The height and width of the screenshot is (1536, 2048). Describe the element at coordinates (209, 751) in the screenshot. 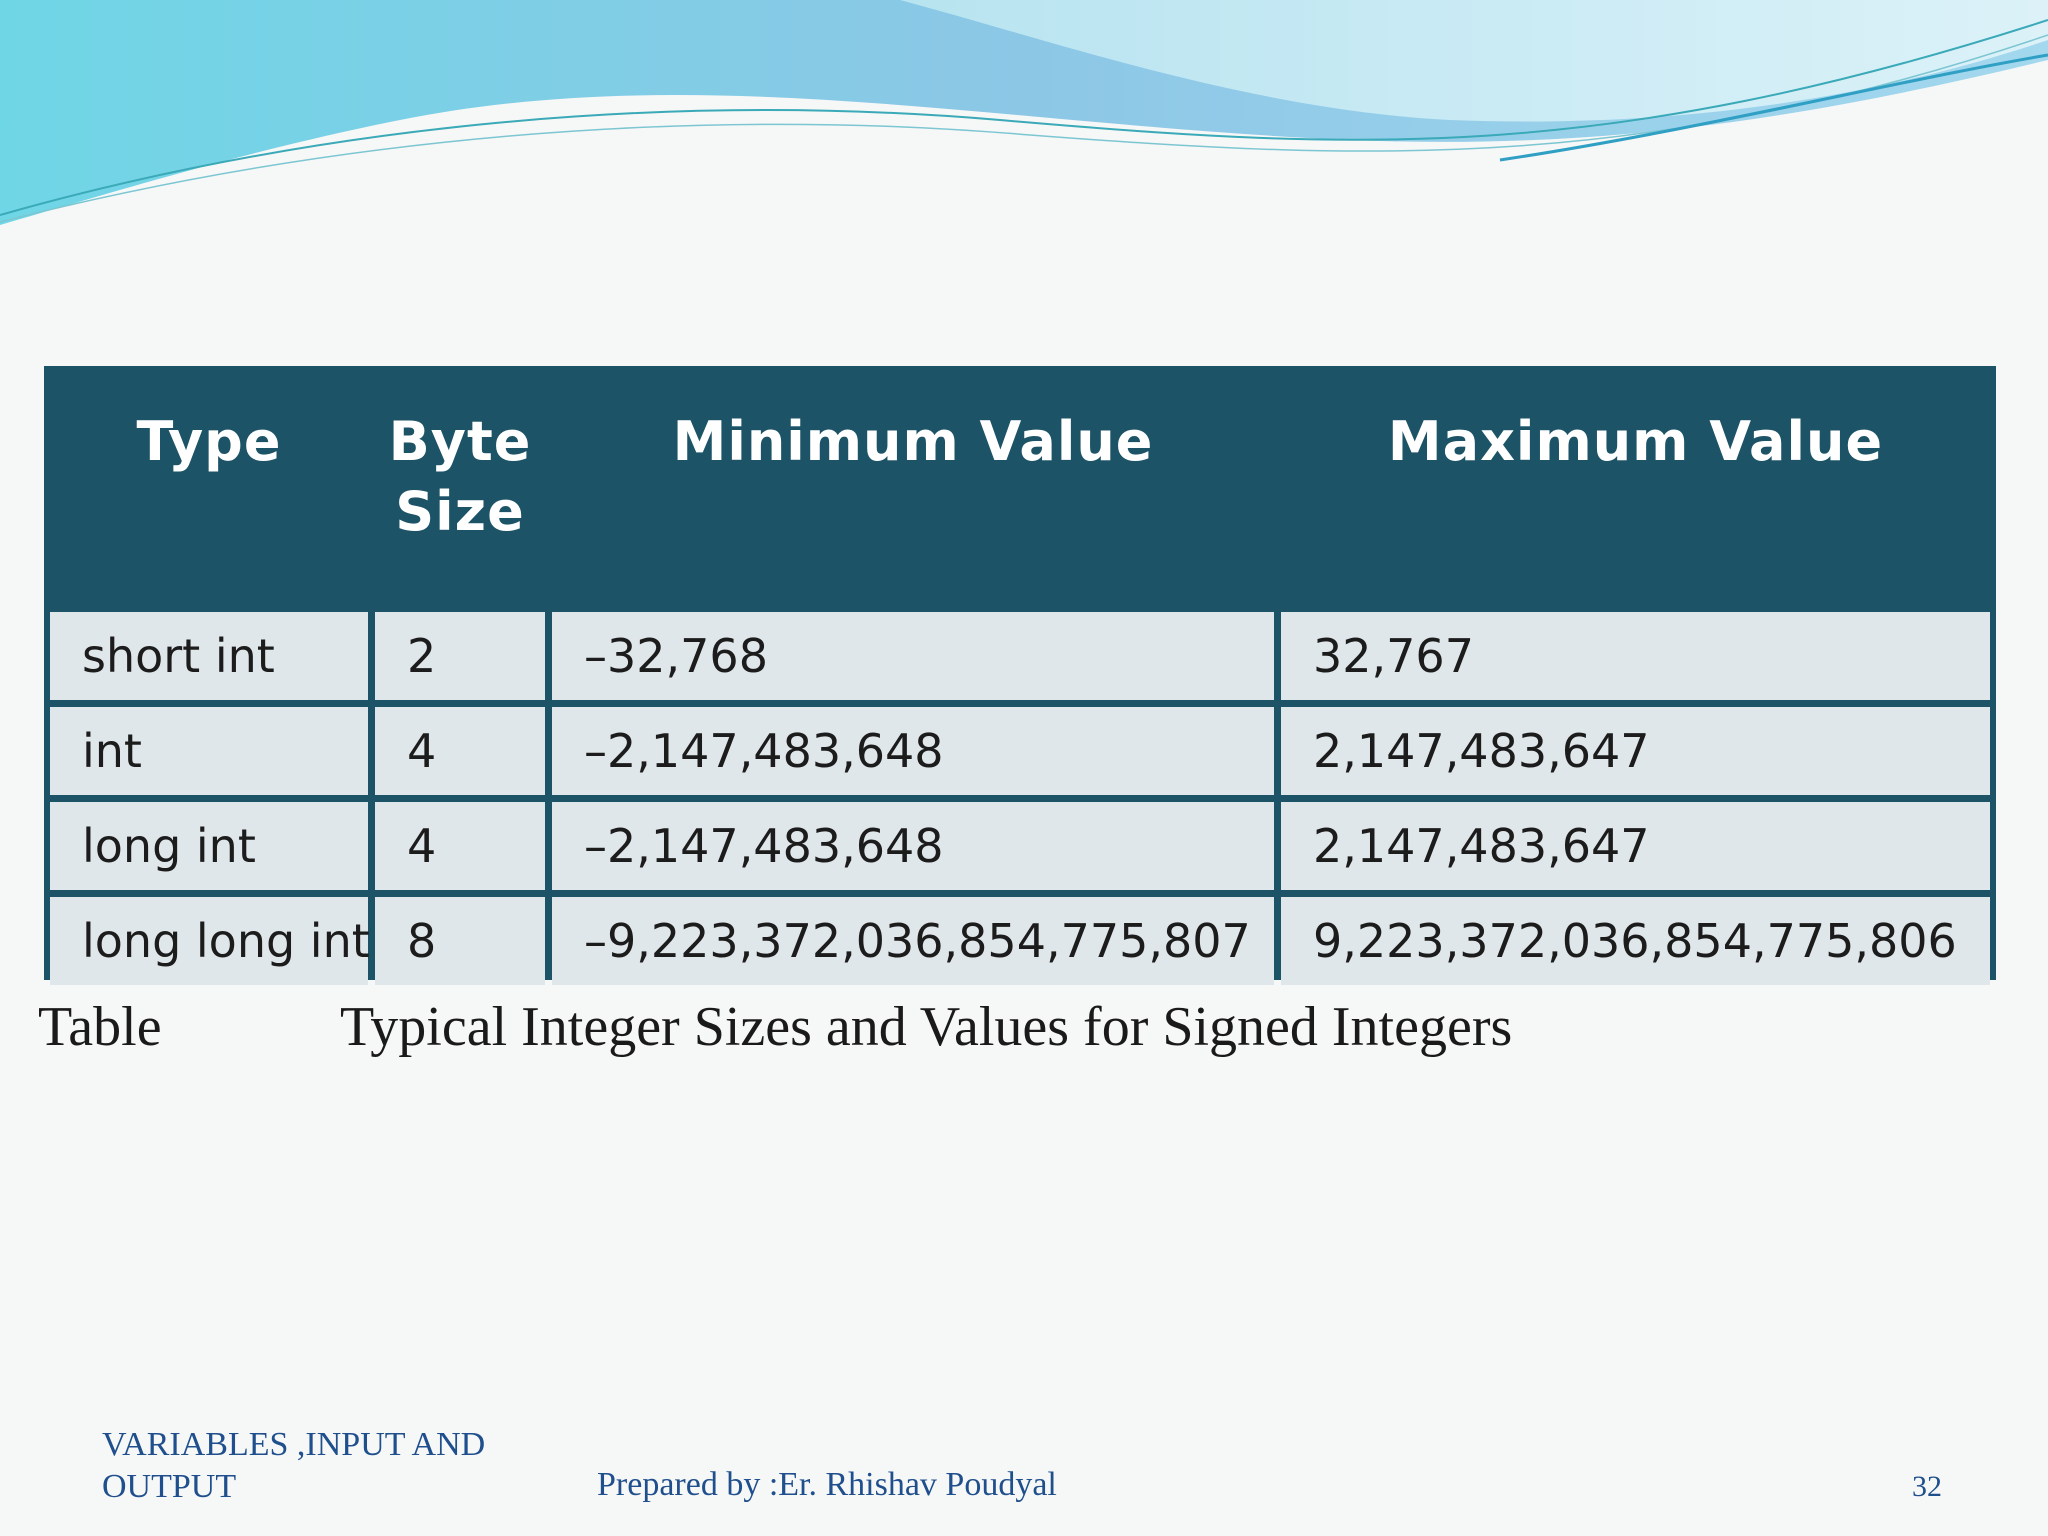

I see `cell-type: int` at that location.